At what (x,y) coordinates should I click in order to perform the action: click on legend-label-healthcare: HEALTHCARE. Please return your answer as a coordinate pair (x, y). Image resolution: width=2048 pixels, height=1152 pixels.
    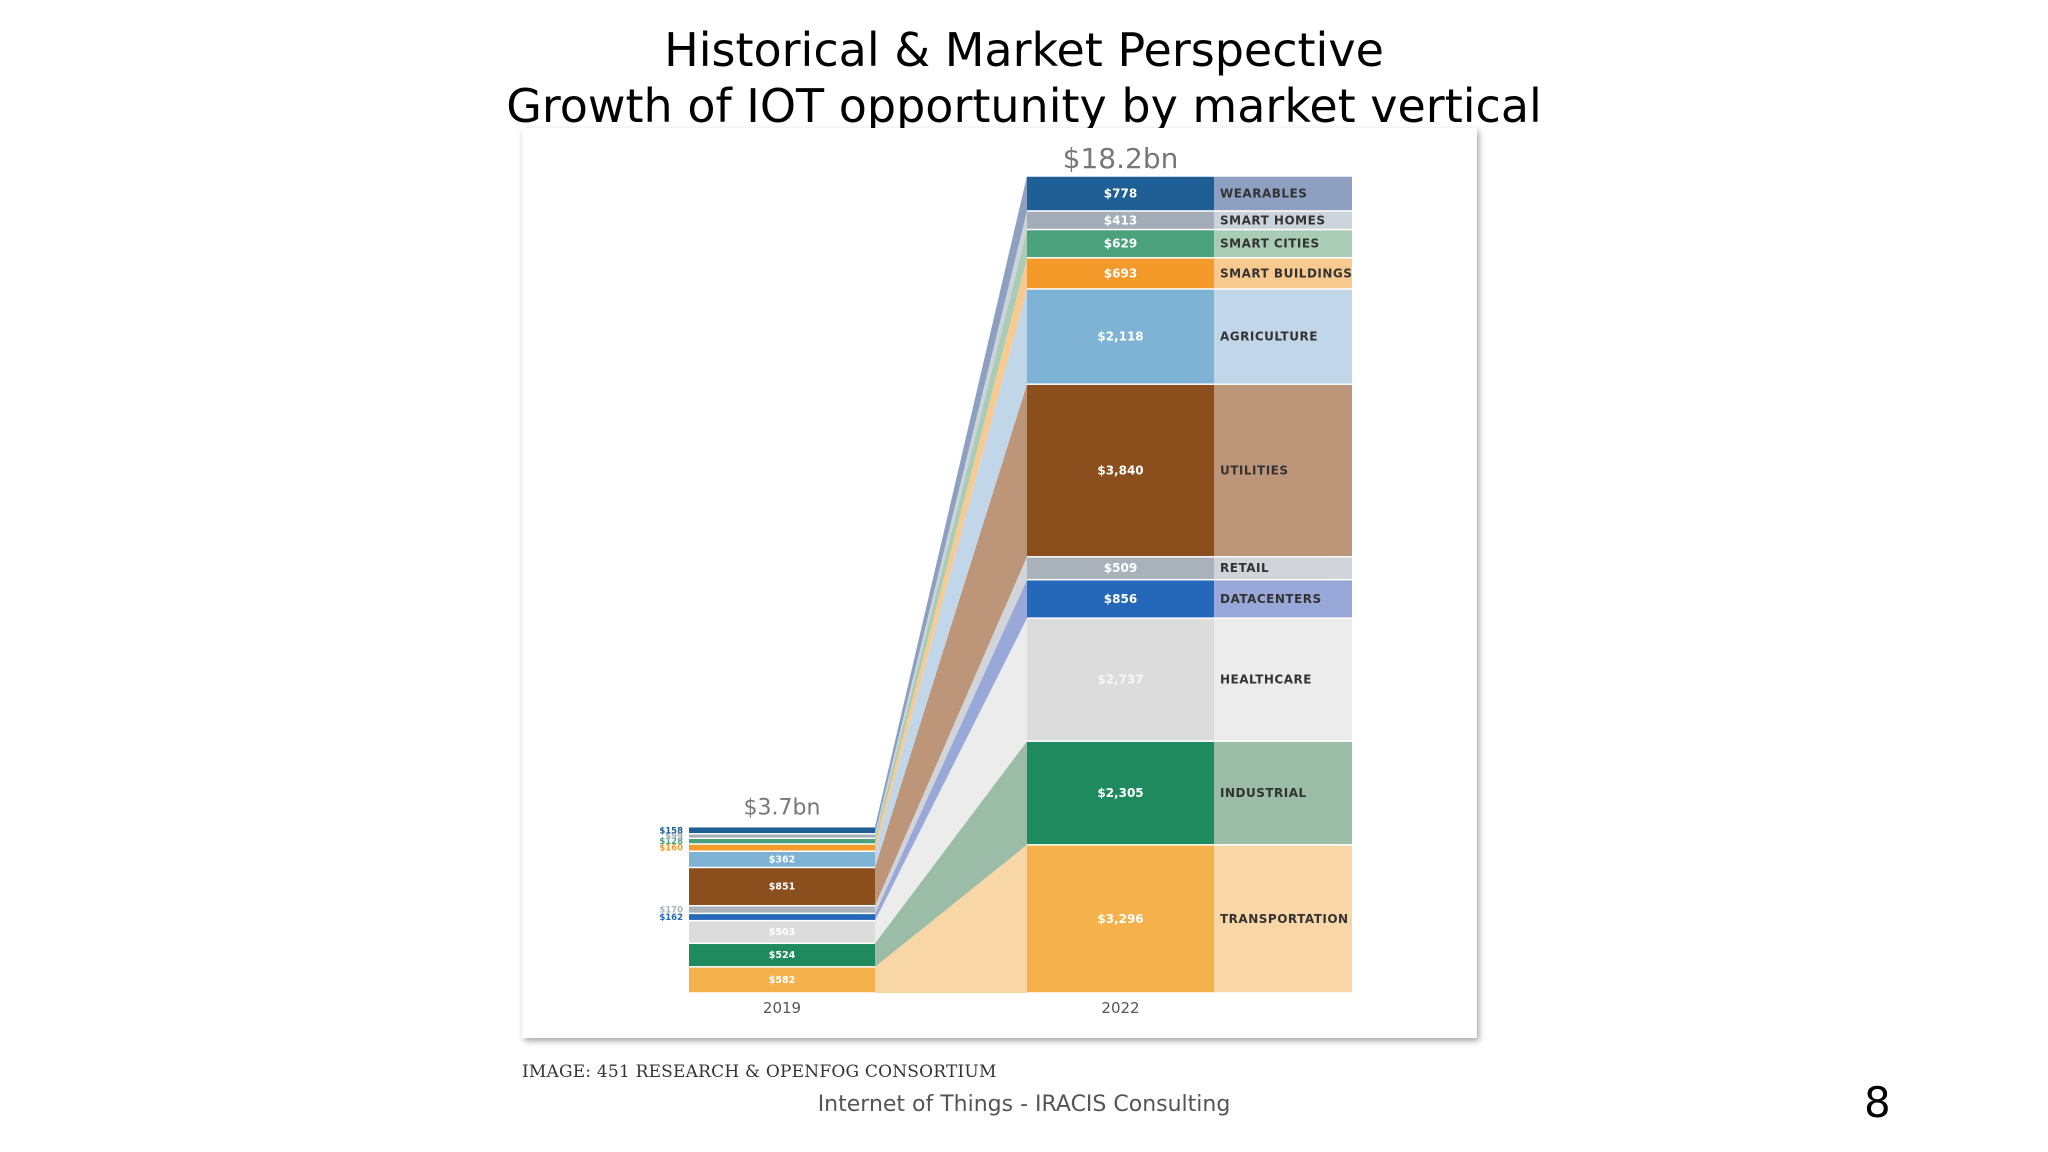
    Looking at the image, I should click on (1266, 680).